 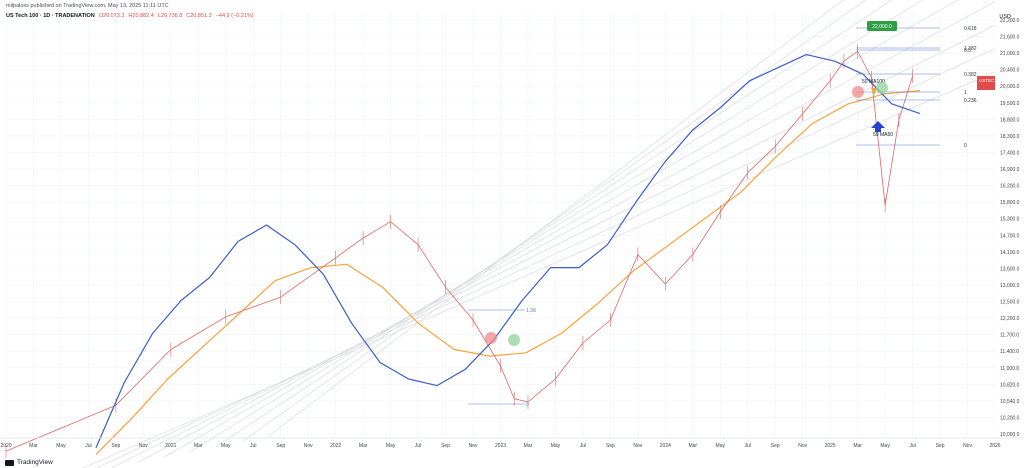 What do you see at coordinates (1010, 418) in the screenshot?
I see `y-tick-label: 10,200.0` at bounding box center [1010, 418].